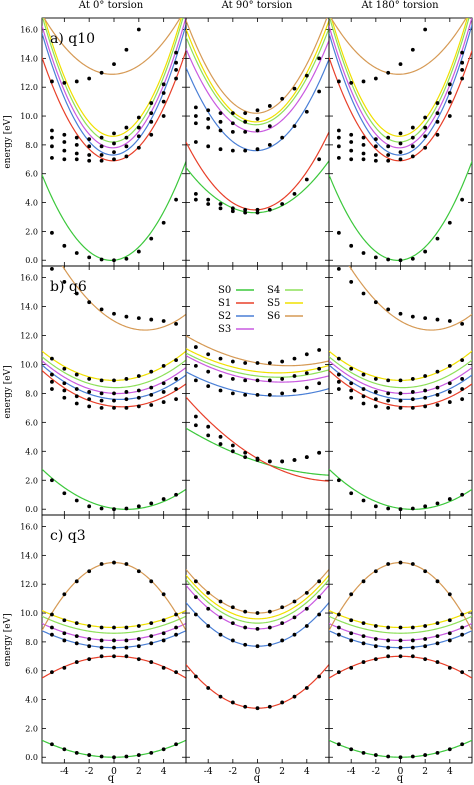 The height and width of the screenshot is (785, 474). Describe the element at coordinates (68, 536) in the screenshot. I see `panel-label: c) q3` at that location.